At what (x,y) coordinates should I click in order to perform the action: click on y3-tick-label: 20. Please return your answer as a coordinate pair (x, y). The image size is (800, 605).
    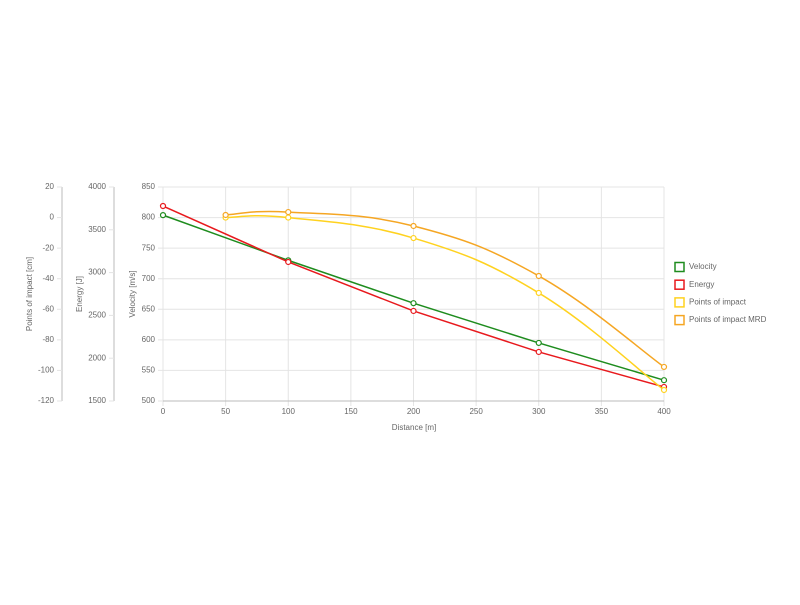
    Looking at the image, I should click on (49, 186).